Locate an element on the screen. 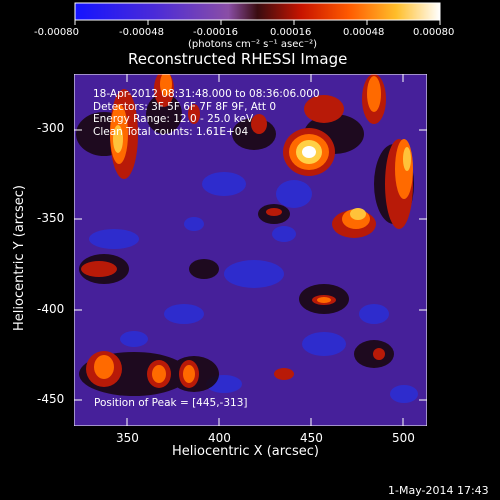 The image size is (500, 500). footer-date: 1-May-2014 17:43 is located at coordinates (438, 490).